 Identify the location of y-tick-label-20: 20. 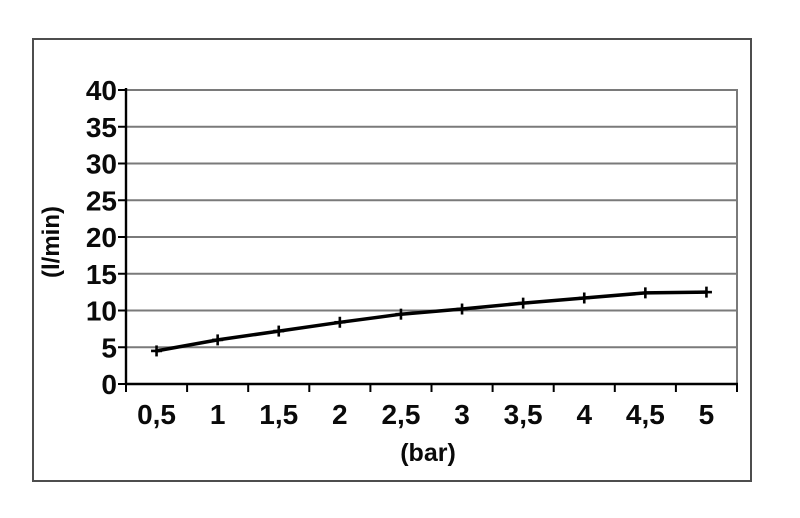
(101, 237).